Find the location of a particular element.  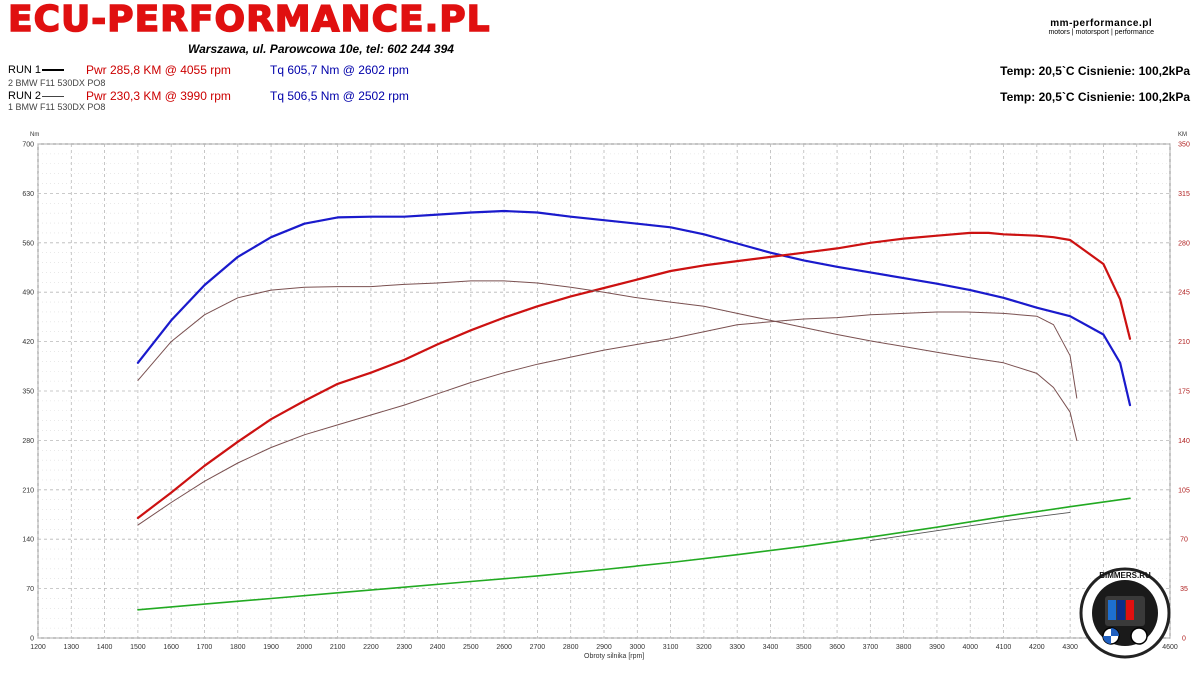

brand-title: ECU-PERFORMANCE.PL is located at coordinates (249, 20).